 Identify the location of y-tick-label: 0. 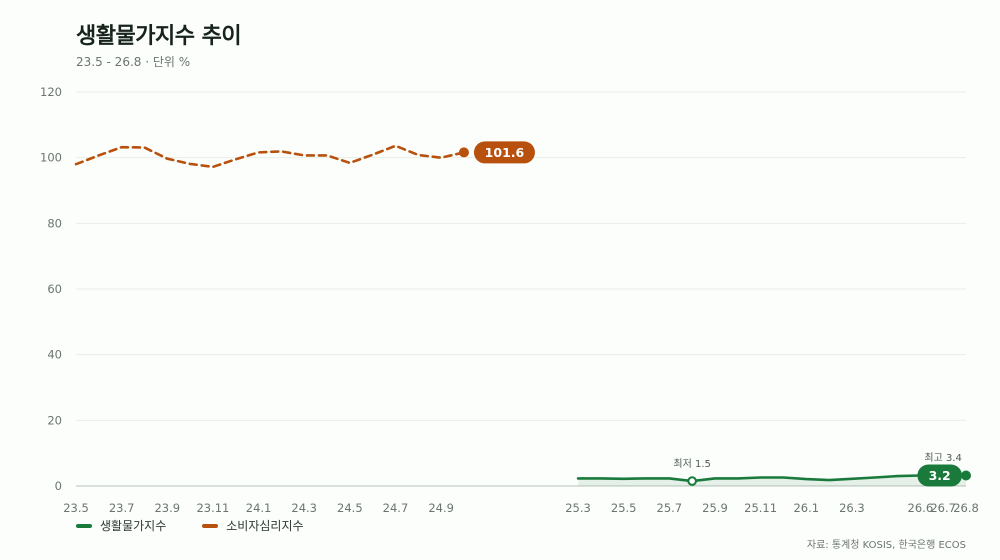
(58, 486).